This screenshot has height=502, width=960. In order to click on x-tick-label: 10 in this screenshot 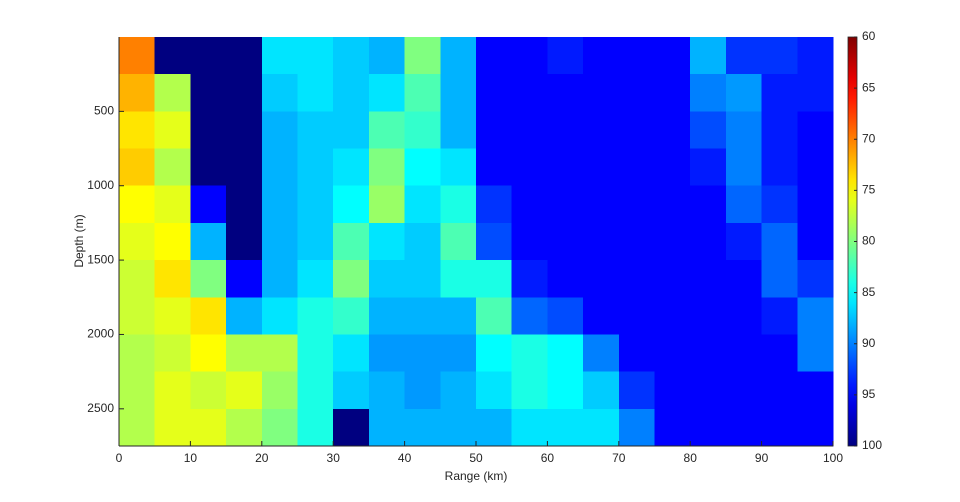, I will do `click(191, 458)`.